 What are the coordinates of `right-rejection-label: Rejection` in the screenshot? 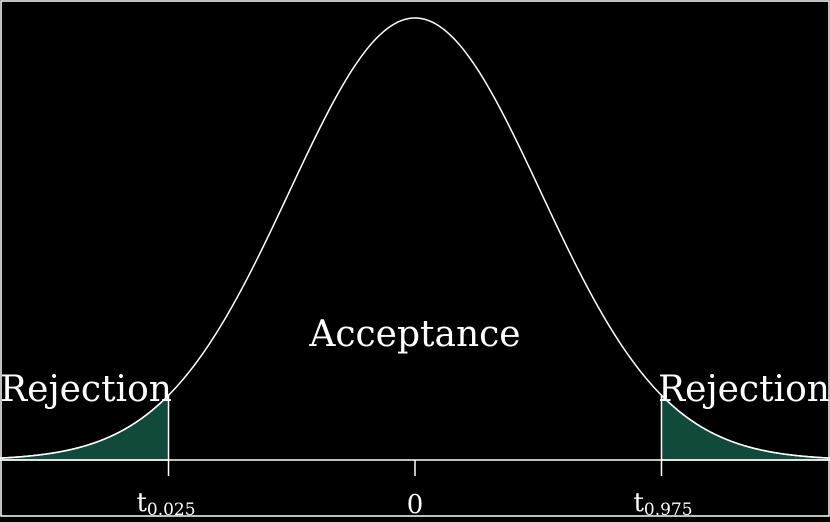 It's located at (744, 389).